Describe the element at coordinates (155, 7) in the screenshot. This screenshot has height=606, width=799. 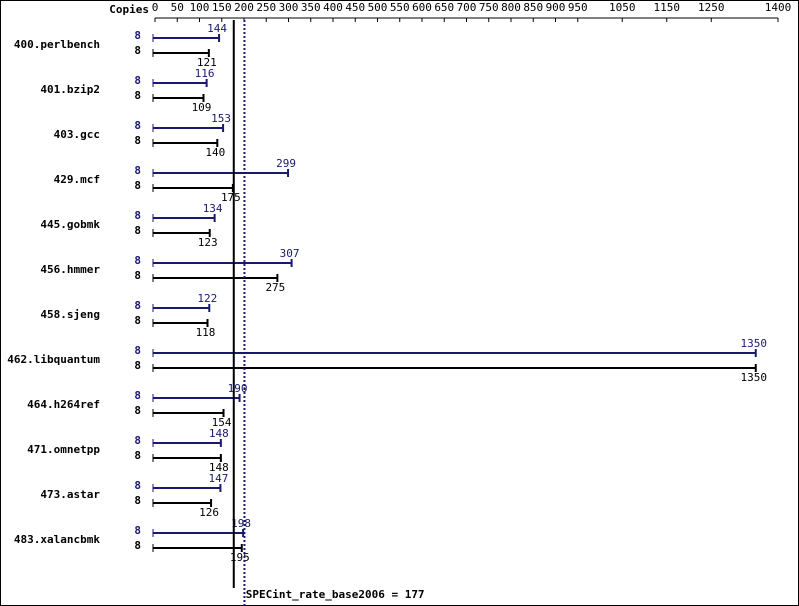
I see `x-tick-label: 0` at that location.